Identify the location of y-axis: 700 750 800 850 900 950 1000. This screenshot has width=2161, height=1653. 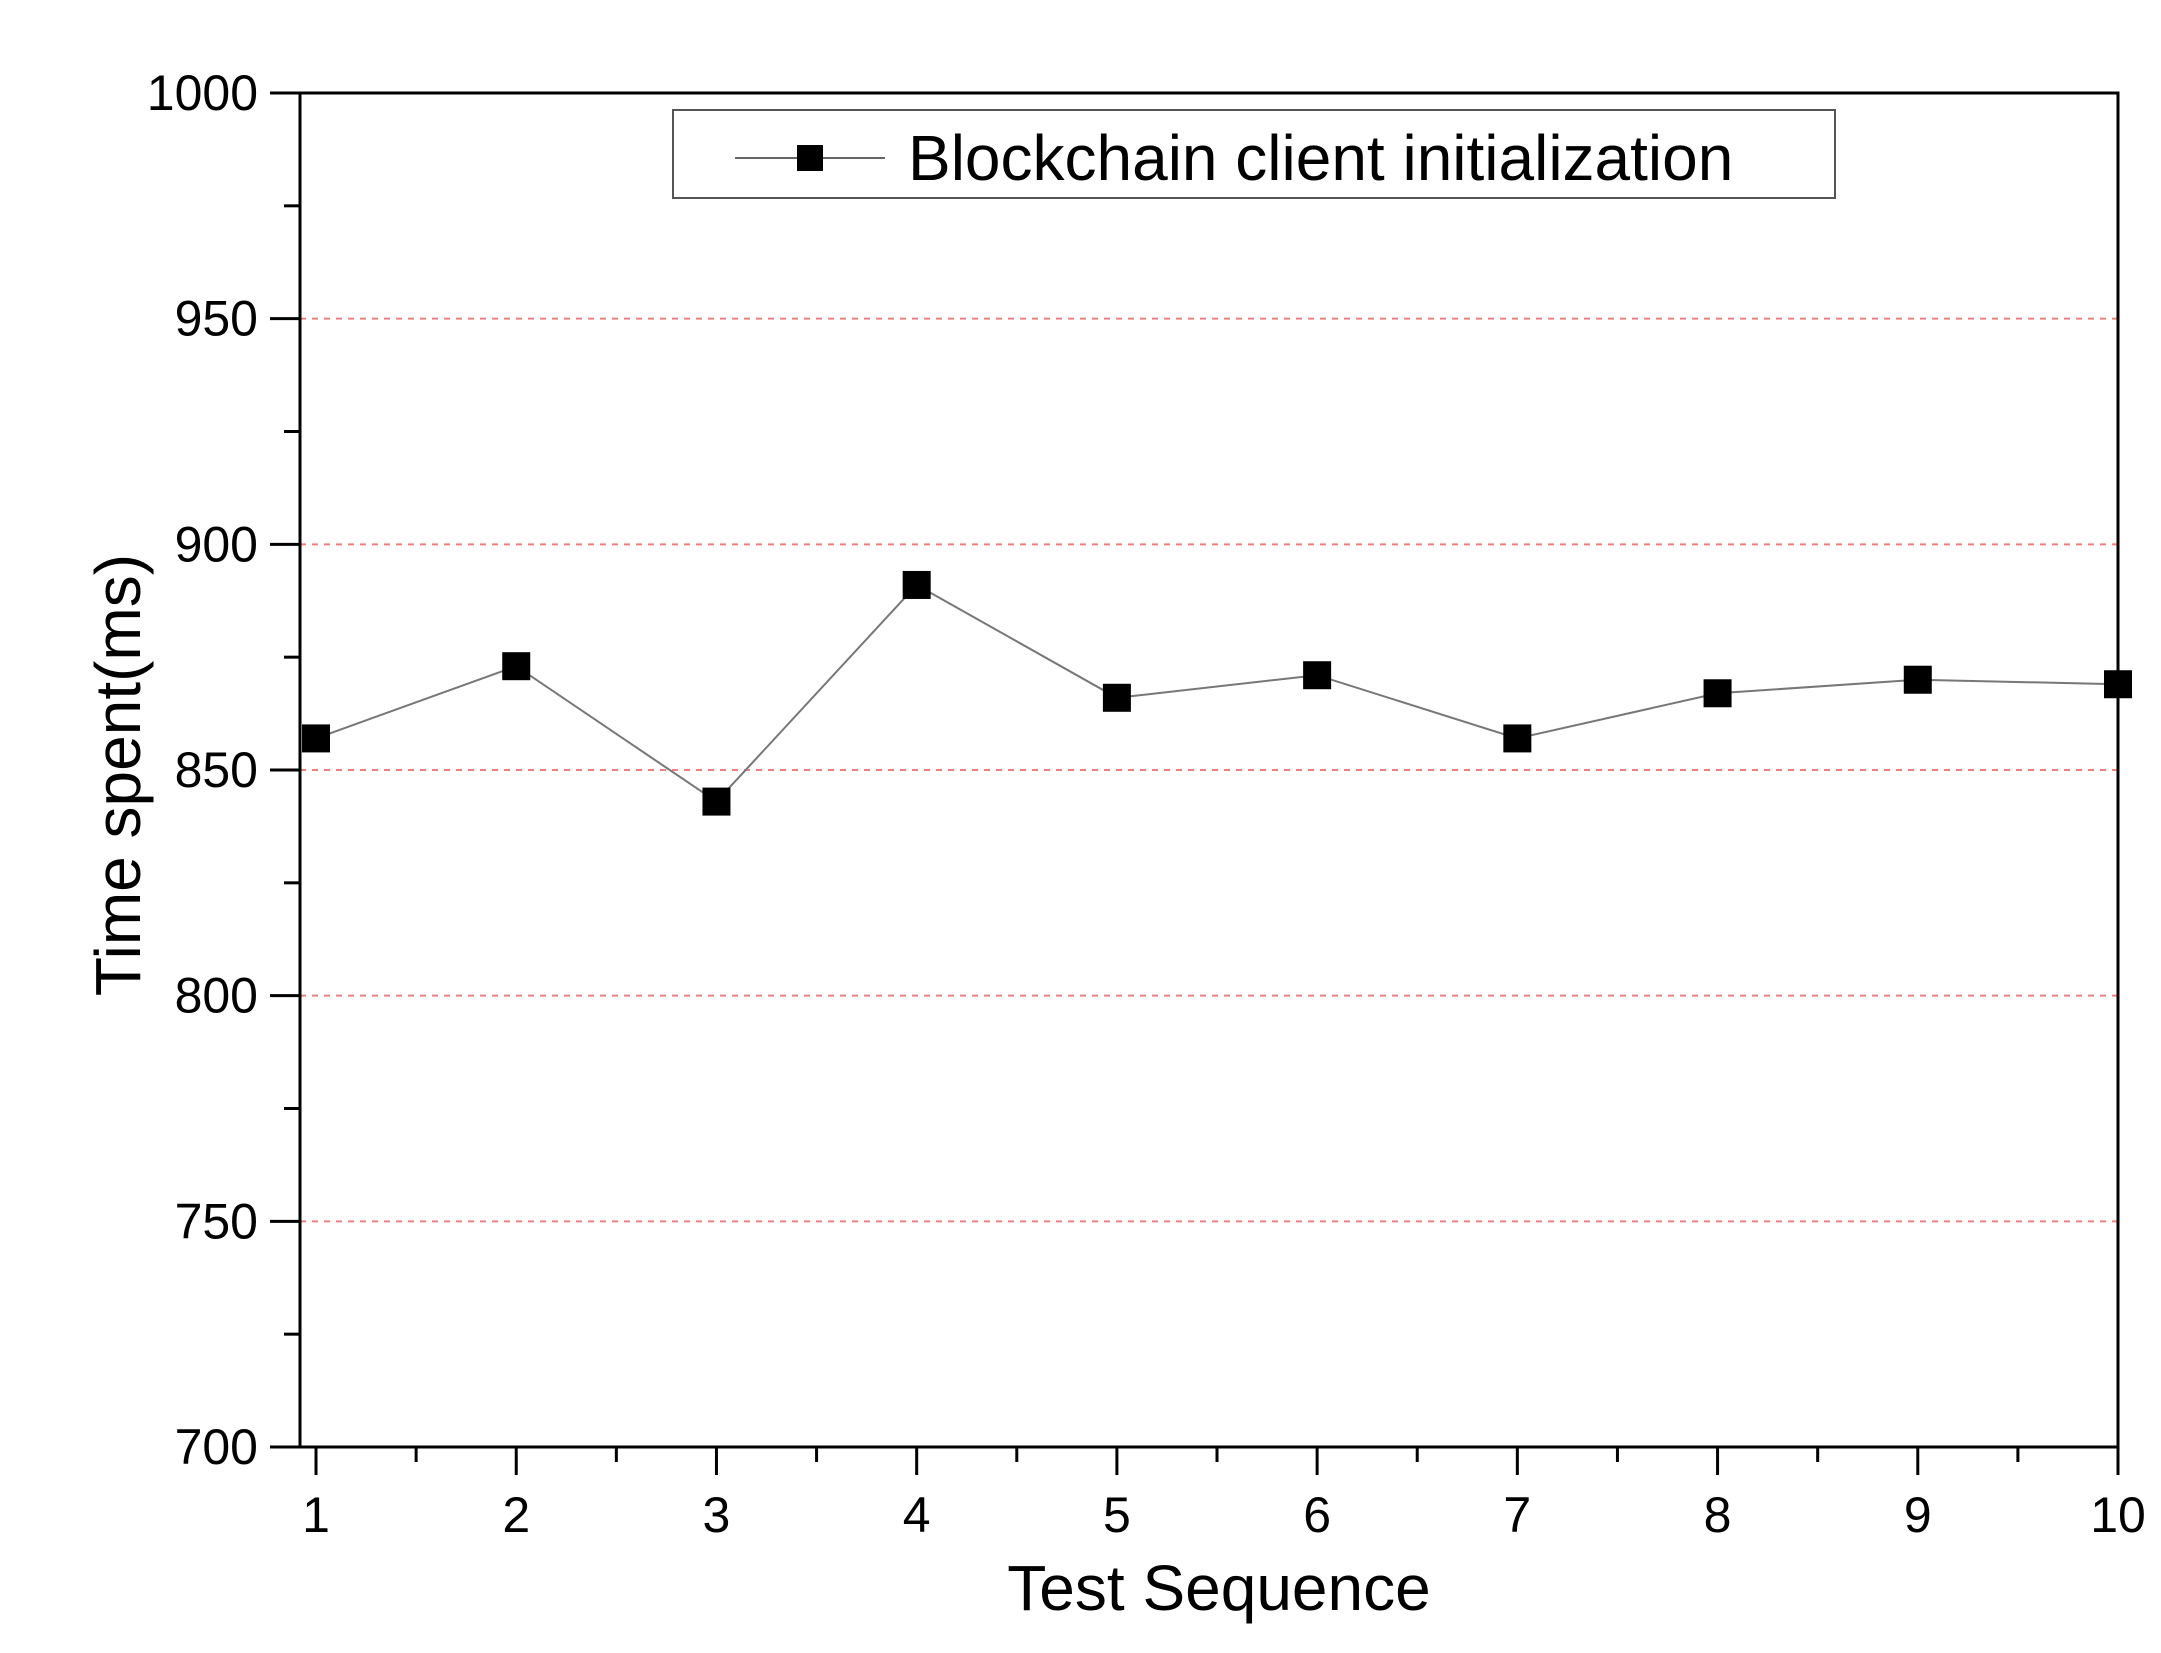
(223, 770).